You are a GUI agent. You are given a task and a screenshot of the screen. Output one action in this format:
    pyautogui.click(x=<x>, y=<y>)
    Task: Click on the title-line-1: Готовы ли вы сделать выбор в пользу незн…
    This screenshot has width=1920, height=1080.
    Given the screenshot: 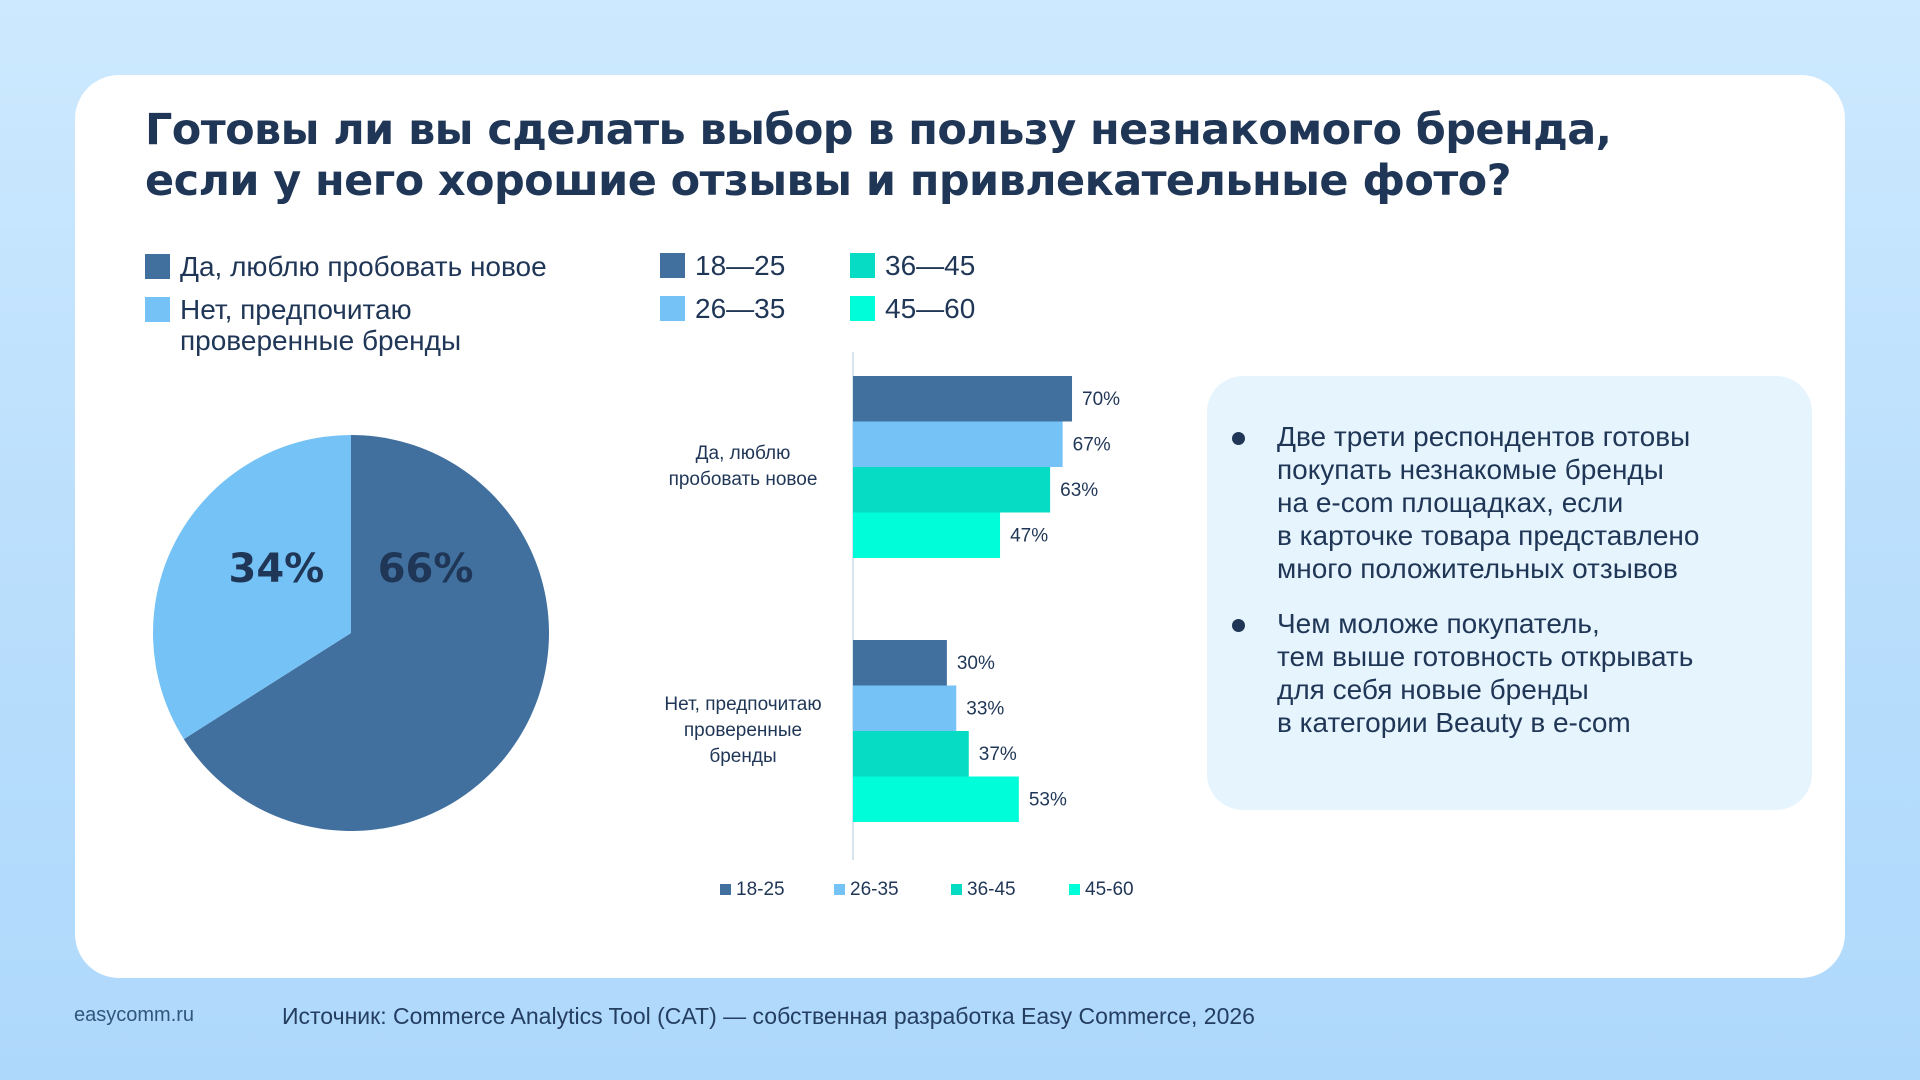 What is the action you would take?
    pyautogui.click(x=878, y=130)
    